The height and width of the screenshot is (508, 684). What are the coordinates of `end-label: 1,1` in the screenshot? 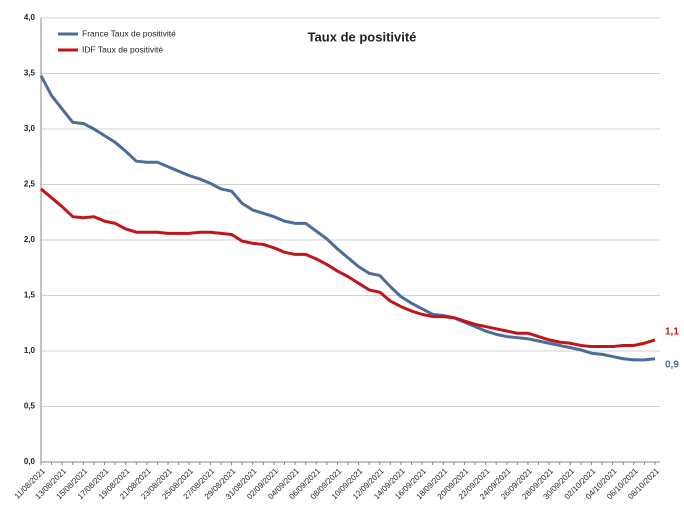 It's located at (672, 332).